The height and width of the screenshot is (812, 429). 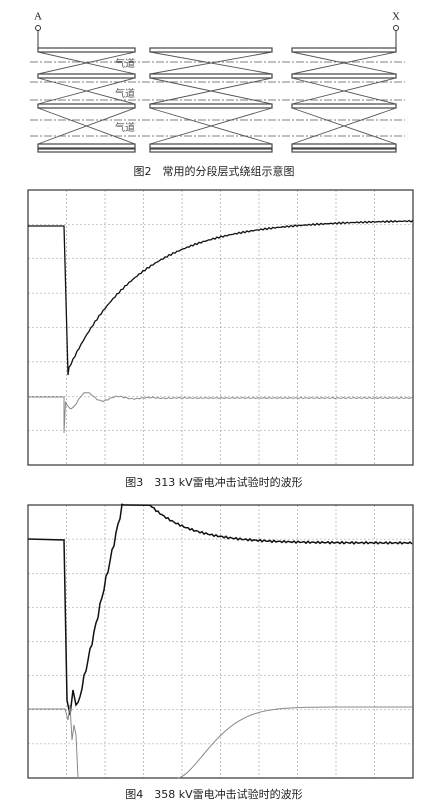 I want to click on terminal-label: A, so click(x=38, y=17).